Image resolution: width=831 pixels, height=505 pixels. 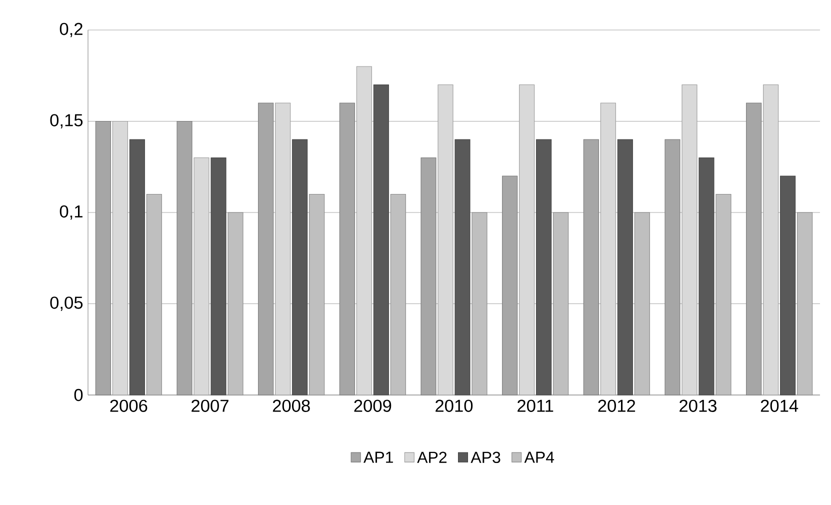 What do you see at coordinates (698, 406) in the screenshot?
I see `x-tick-label: 2013` at bounding box center [698, 406].